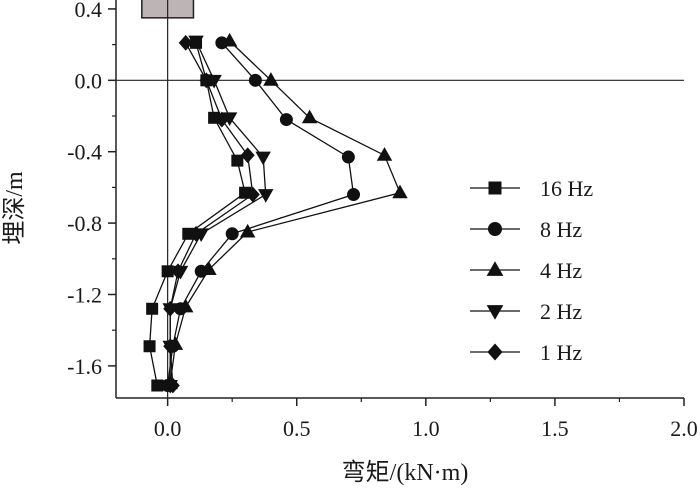 The height and width of the screenshot is (494, 700). What do you see at coordinates (89, 80) in the screenshot?
I see `y-tick-label: 0.0` at bounding box center [89, 80].